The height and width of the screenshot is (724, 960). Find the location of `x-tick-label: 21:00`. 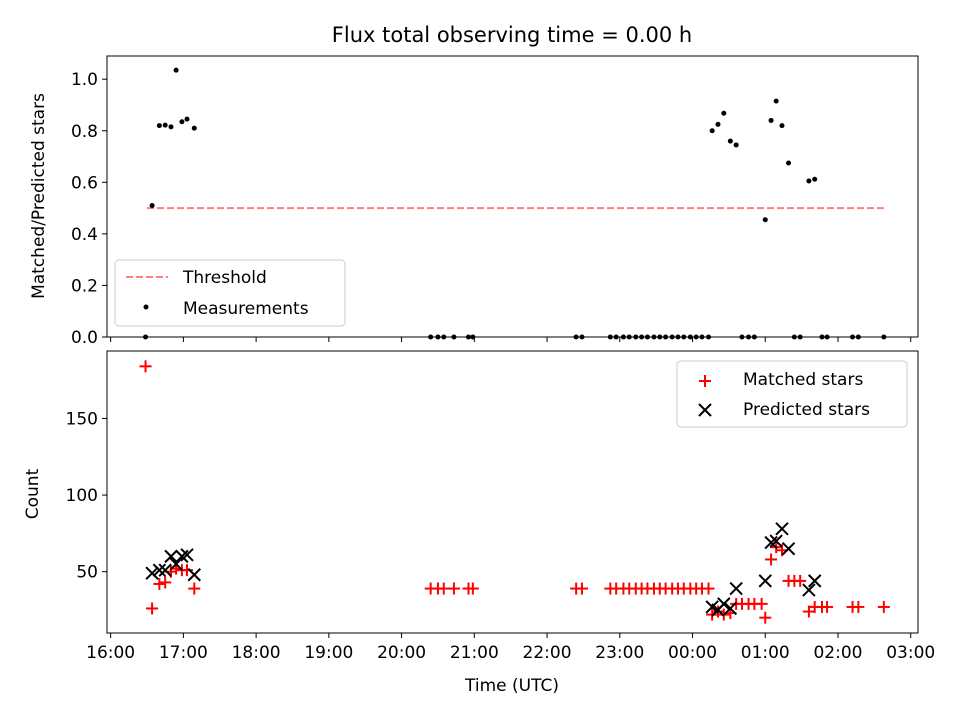

x-tick-label: 21:00 is located at coordinates (474, 653).